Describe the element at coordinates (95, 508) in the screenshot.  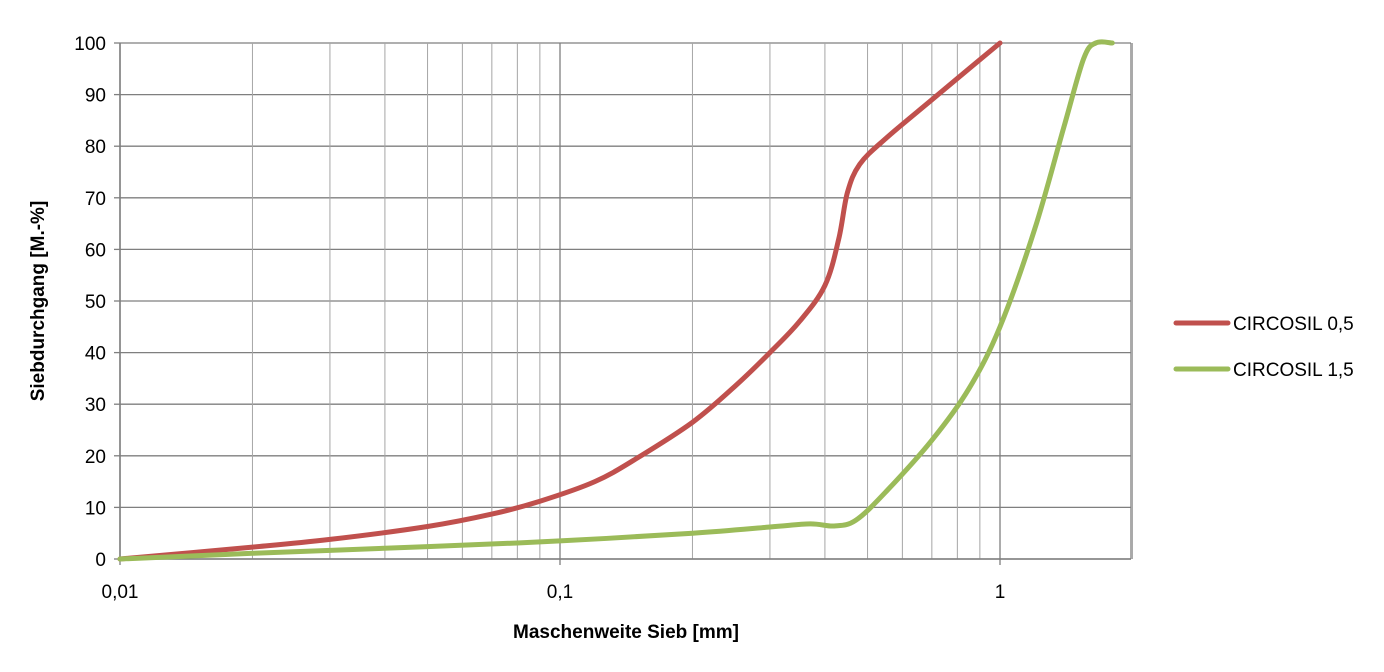
I see `y-tick-label: 10` at that location.